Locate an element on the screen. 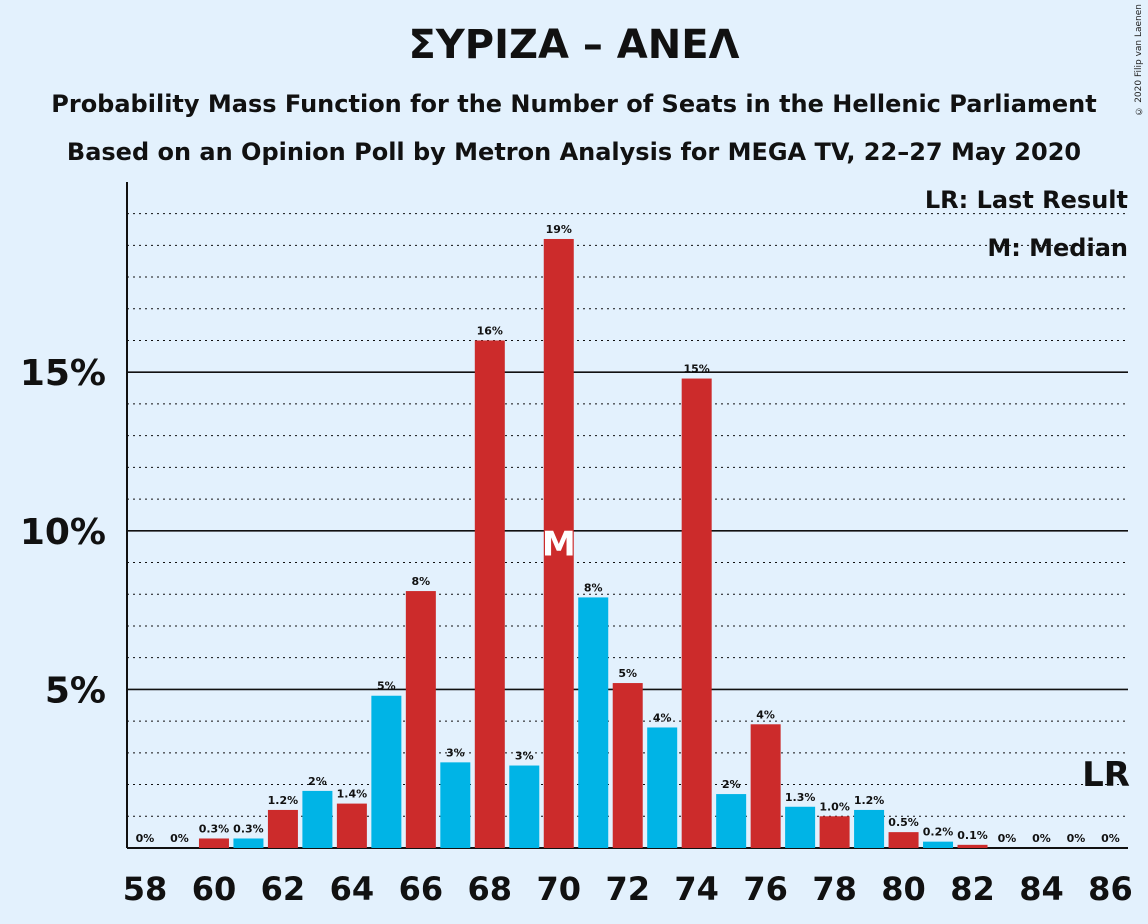 Image resolution: width=1148 pixels, height=924 pixels. data-label-seat-83: 0% is located at coordinates (1007, 838).